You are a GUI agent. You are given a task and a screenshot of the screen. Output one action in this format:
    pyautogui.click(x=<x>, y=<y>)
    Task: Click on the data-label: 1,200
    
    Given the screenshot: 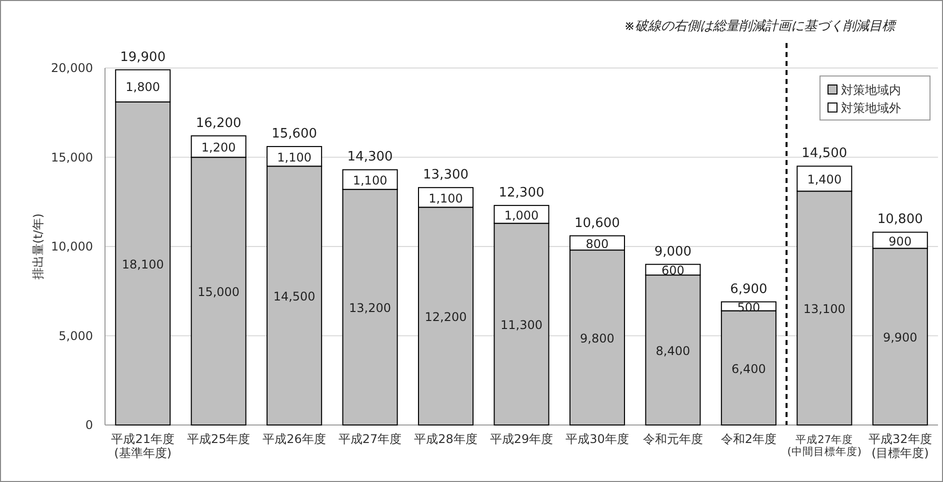 What is the action you would take?
    pyautogui.click(x=218, y=147)
    